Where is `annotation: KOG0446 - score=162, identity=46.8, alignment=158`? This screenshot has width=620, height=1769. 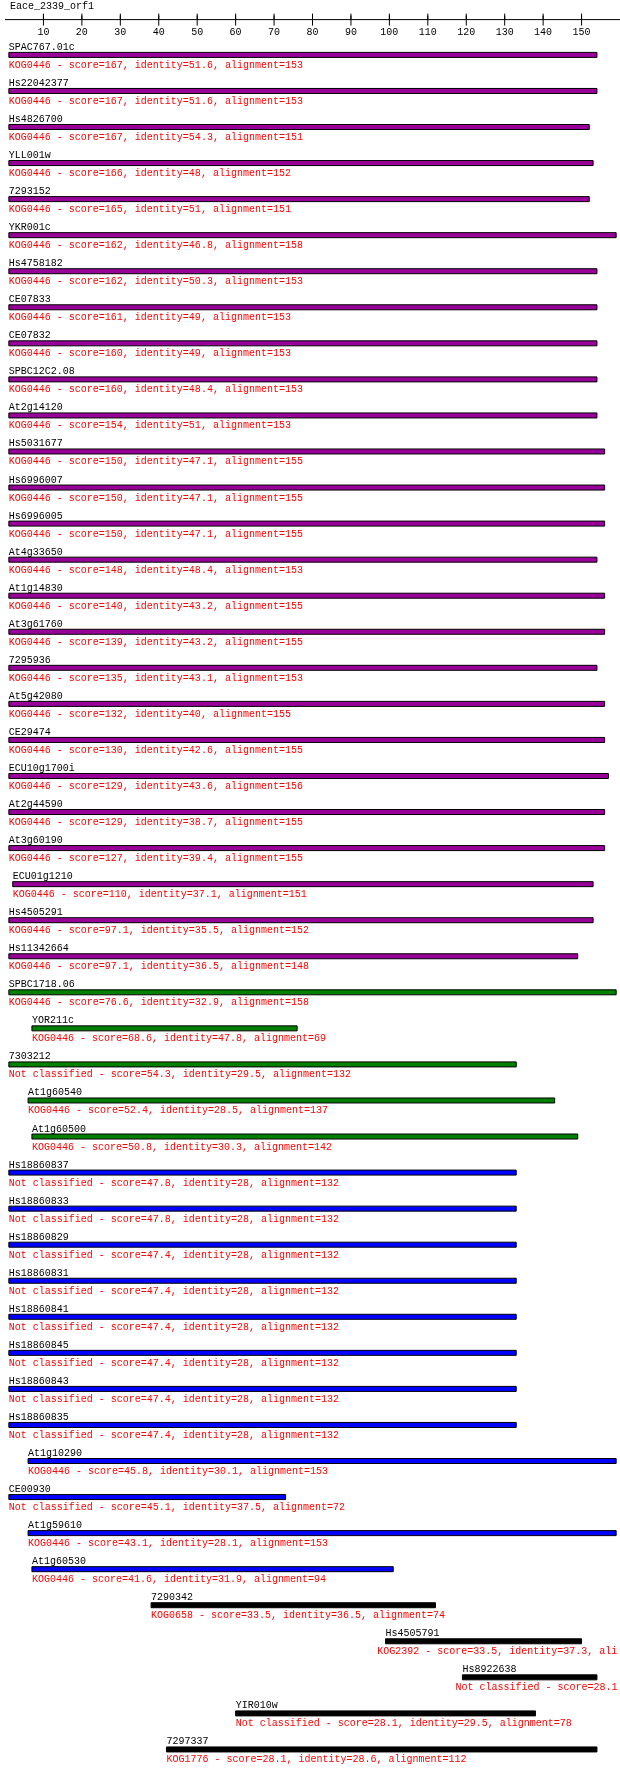 annotation: KOG0446 - score=162, identity=46.8, alignment=158 is located at coordinates (155, 246).